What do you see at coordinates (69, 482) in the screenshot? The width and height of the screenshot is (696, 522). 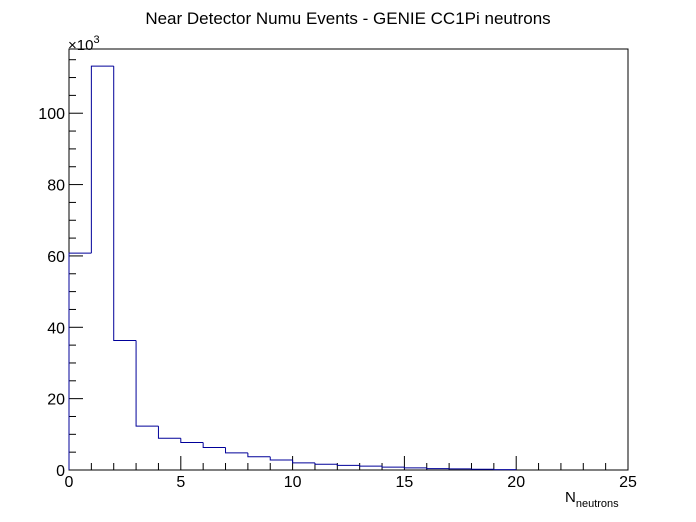 I see `x-tick-label: 0` at bounding box center [69, 482].